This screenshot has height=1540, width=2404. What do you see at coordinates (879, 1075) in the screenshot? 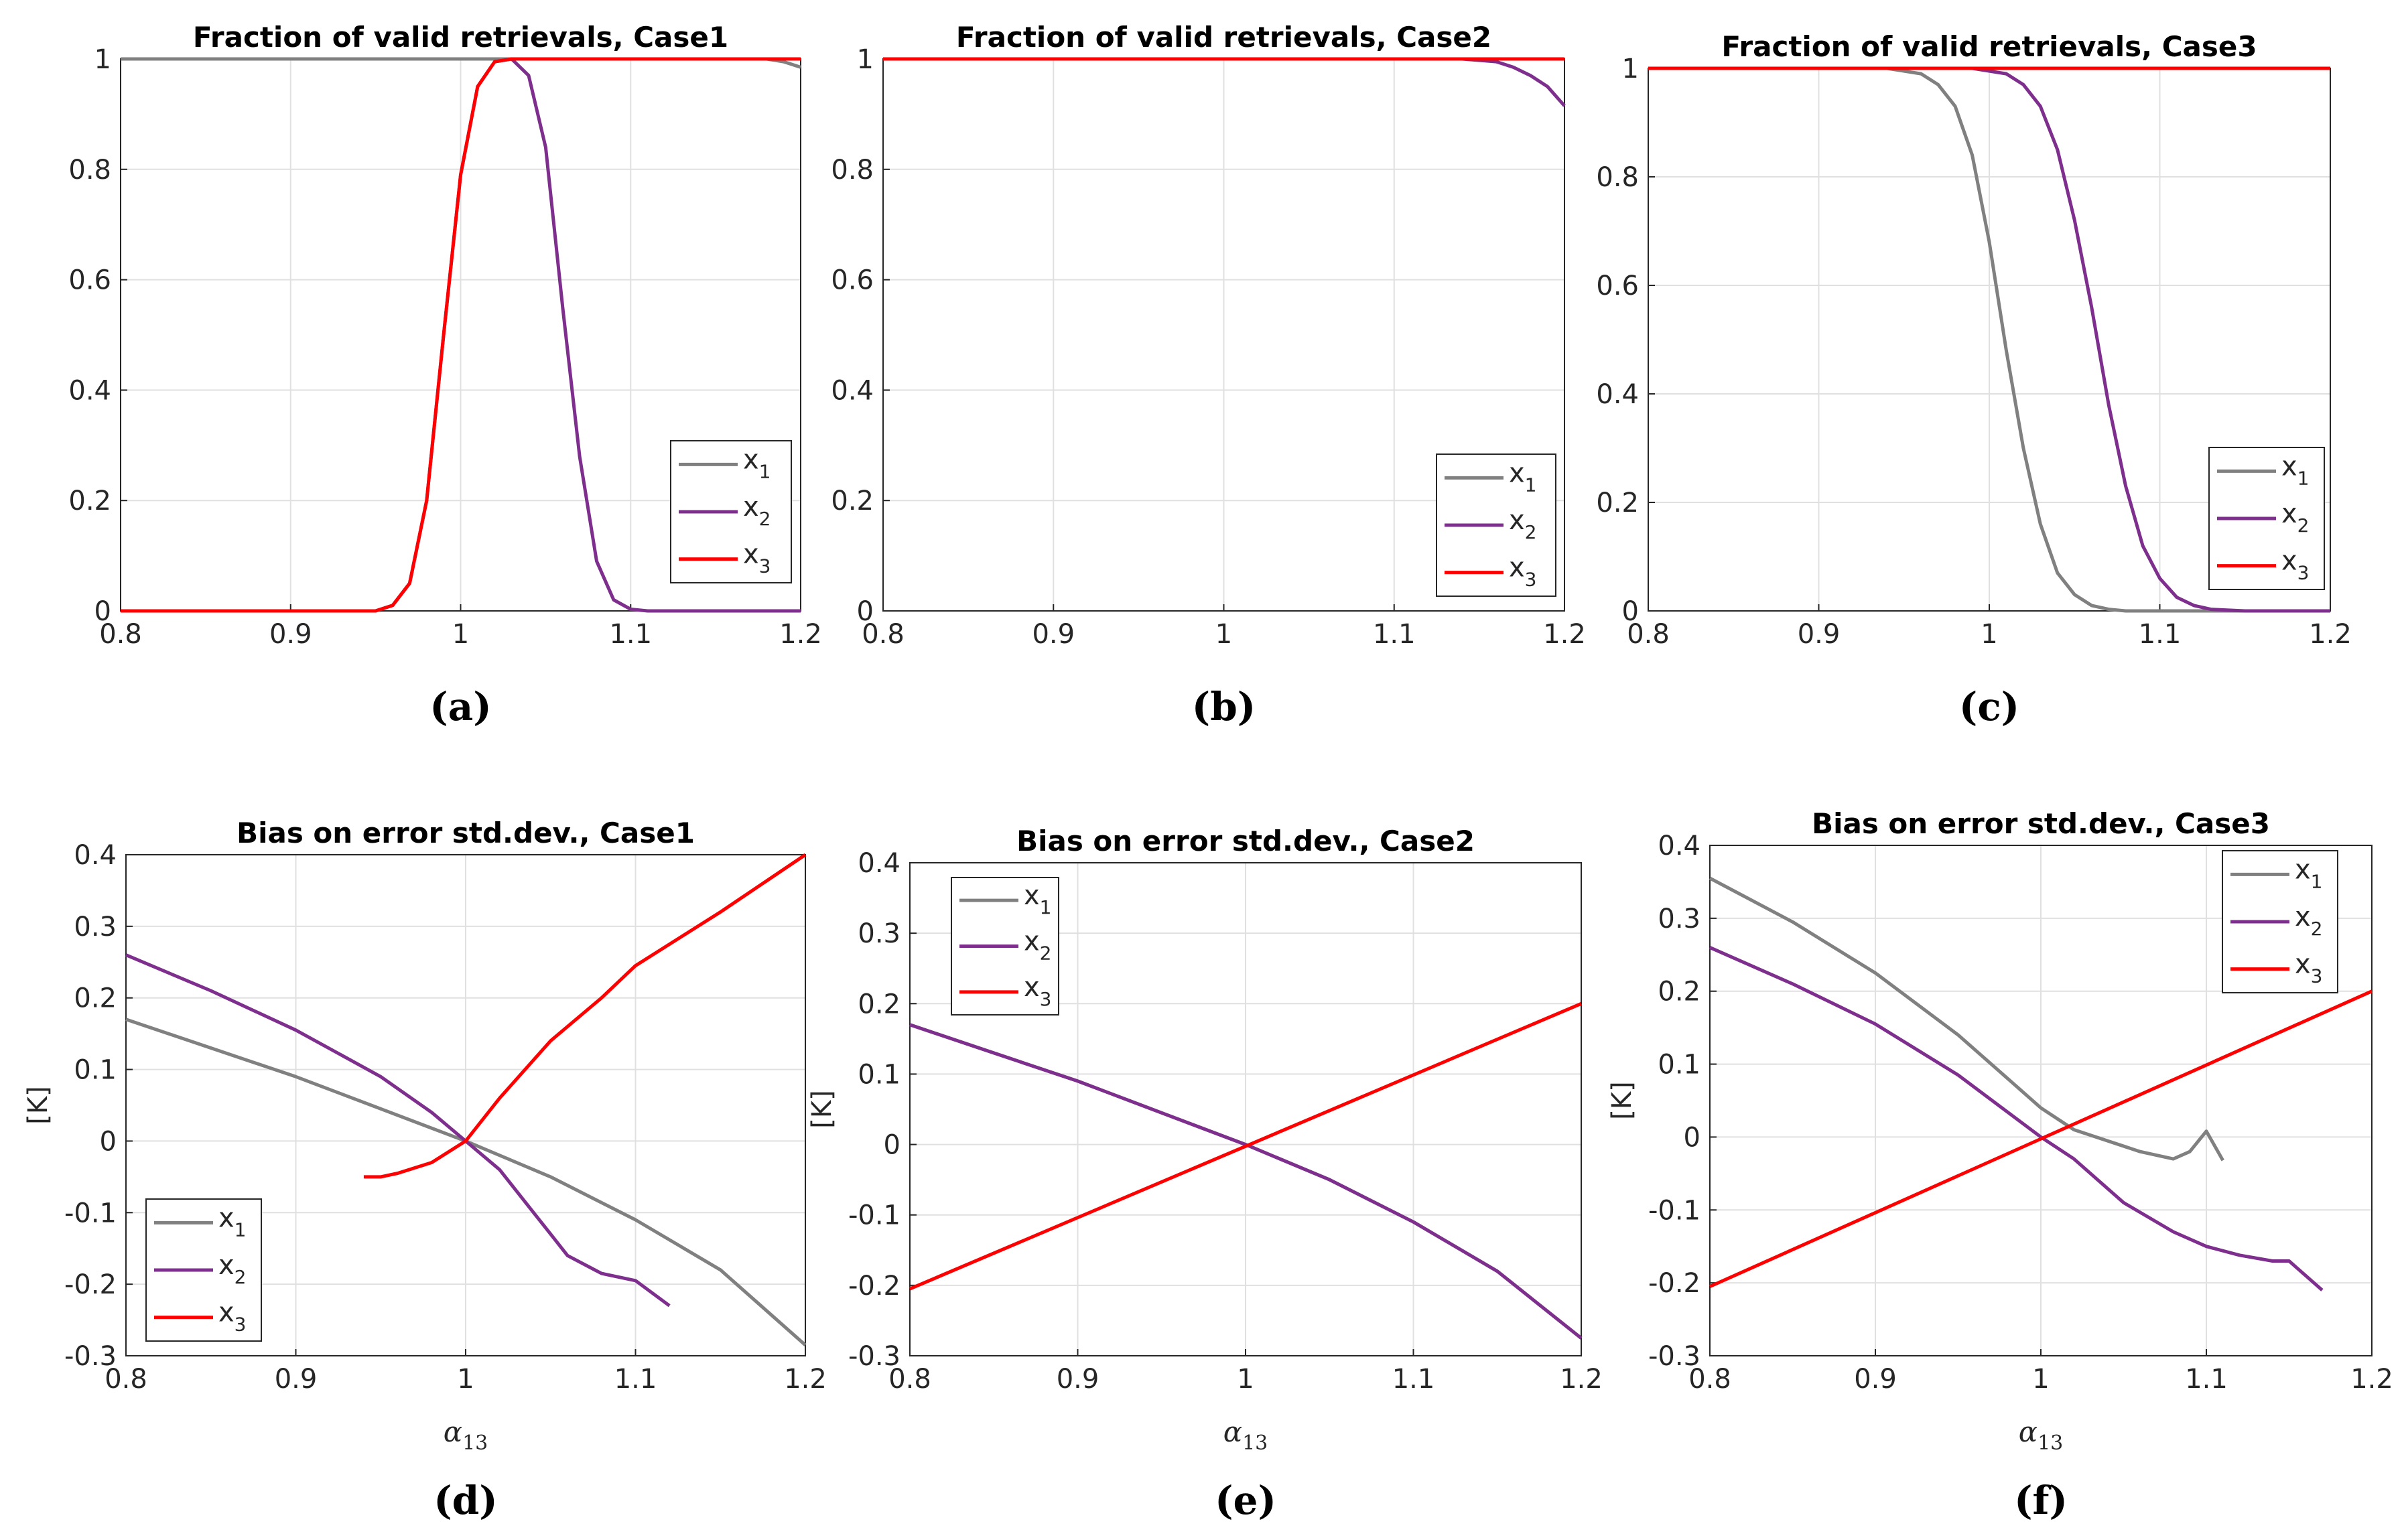
I see `y-tick-label: 0.1` at bounding box center [879, 1075].